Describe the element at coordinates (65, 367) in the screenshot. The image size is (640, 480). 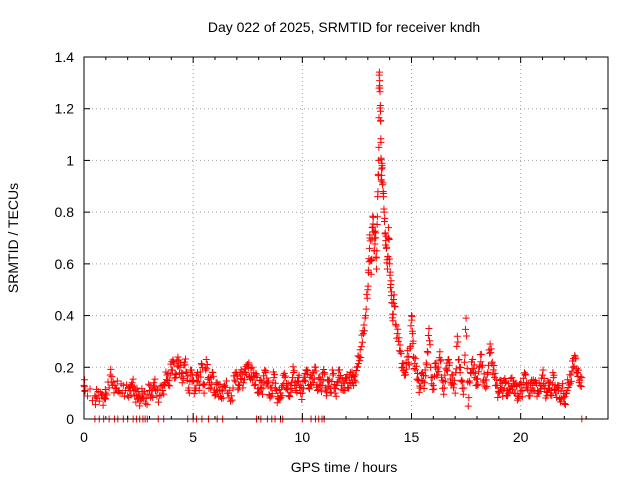
I see `y-tick-label: 0.2` at that location.